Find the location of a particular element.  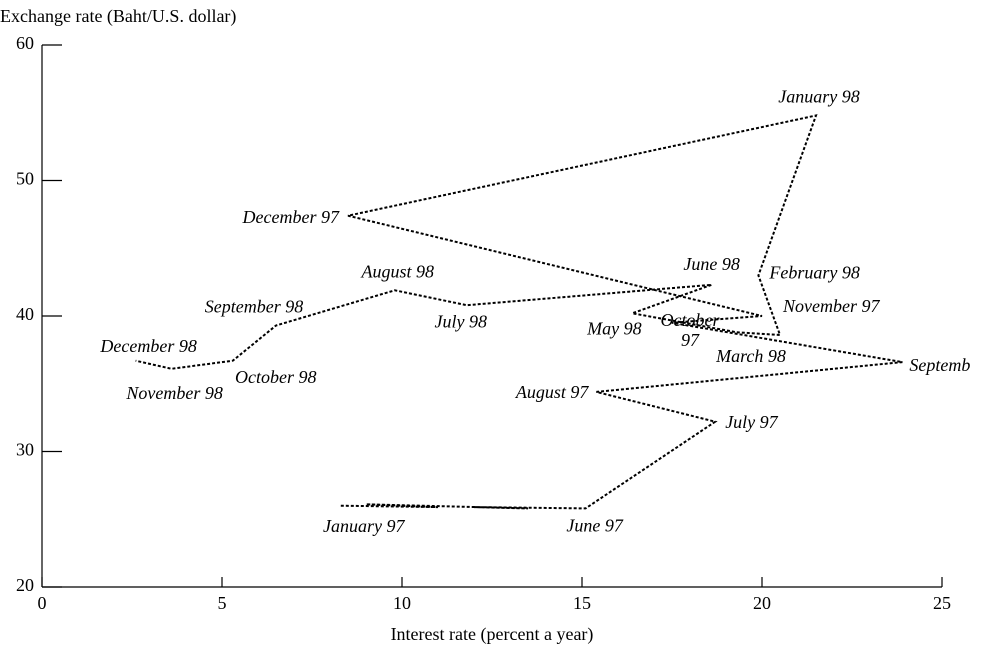

point-label: May 98 is located at coordinates (613, 328).